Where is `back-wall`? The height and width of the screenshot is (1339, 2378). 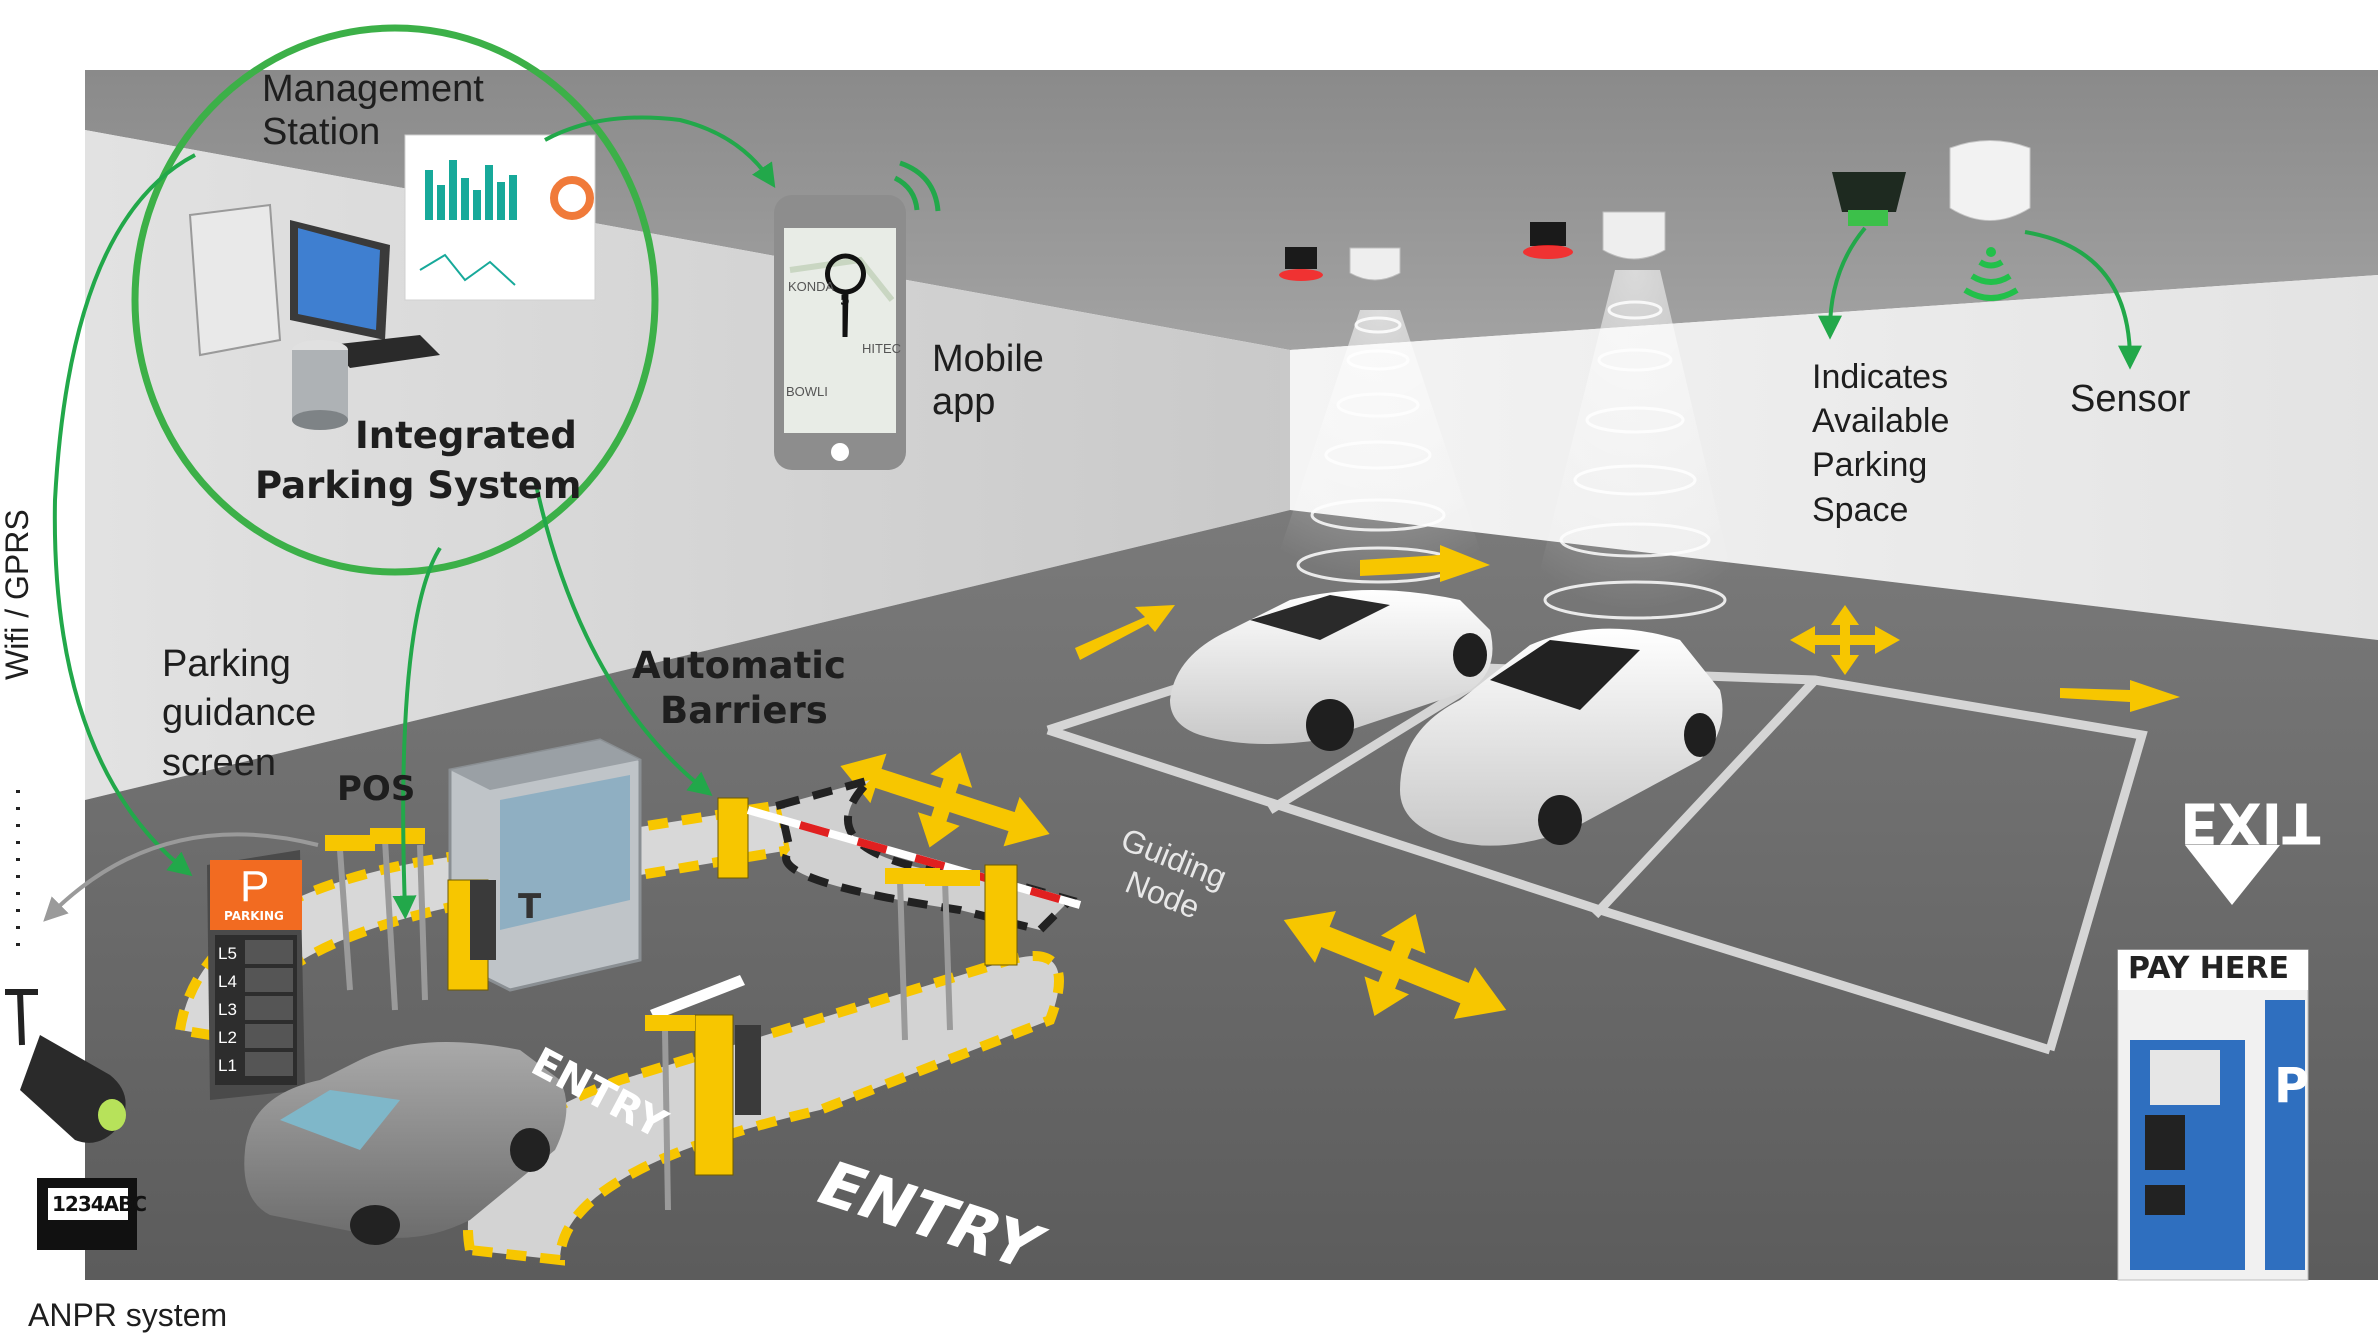 back-wall is located at coordinates (1834, 457).